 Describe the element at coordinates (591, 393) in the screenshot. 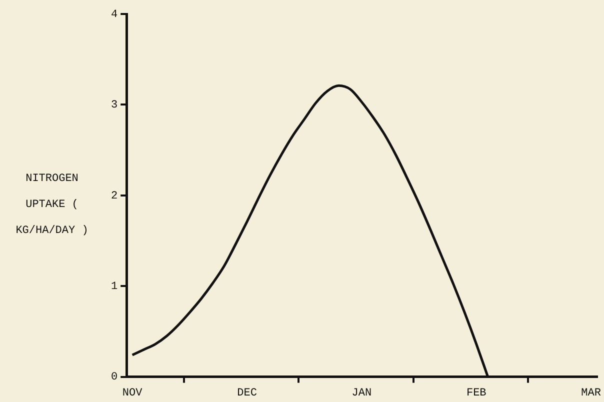

I see `x-tick-label: MAR` at that location.